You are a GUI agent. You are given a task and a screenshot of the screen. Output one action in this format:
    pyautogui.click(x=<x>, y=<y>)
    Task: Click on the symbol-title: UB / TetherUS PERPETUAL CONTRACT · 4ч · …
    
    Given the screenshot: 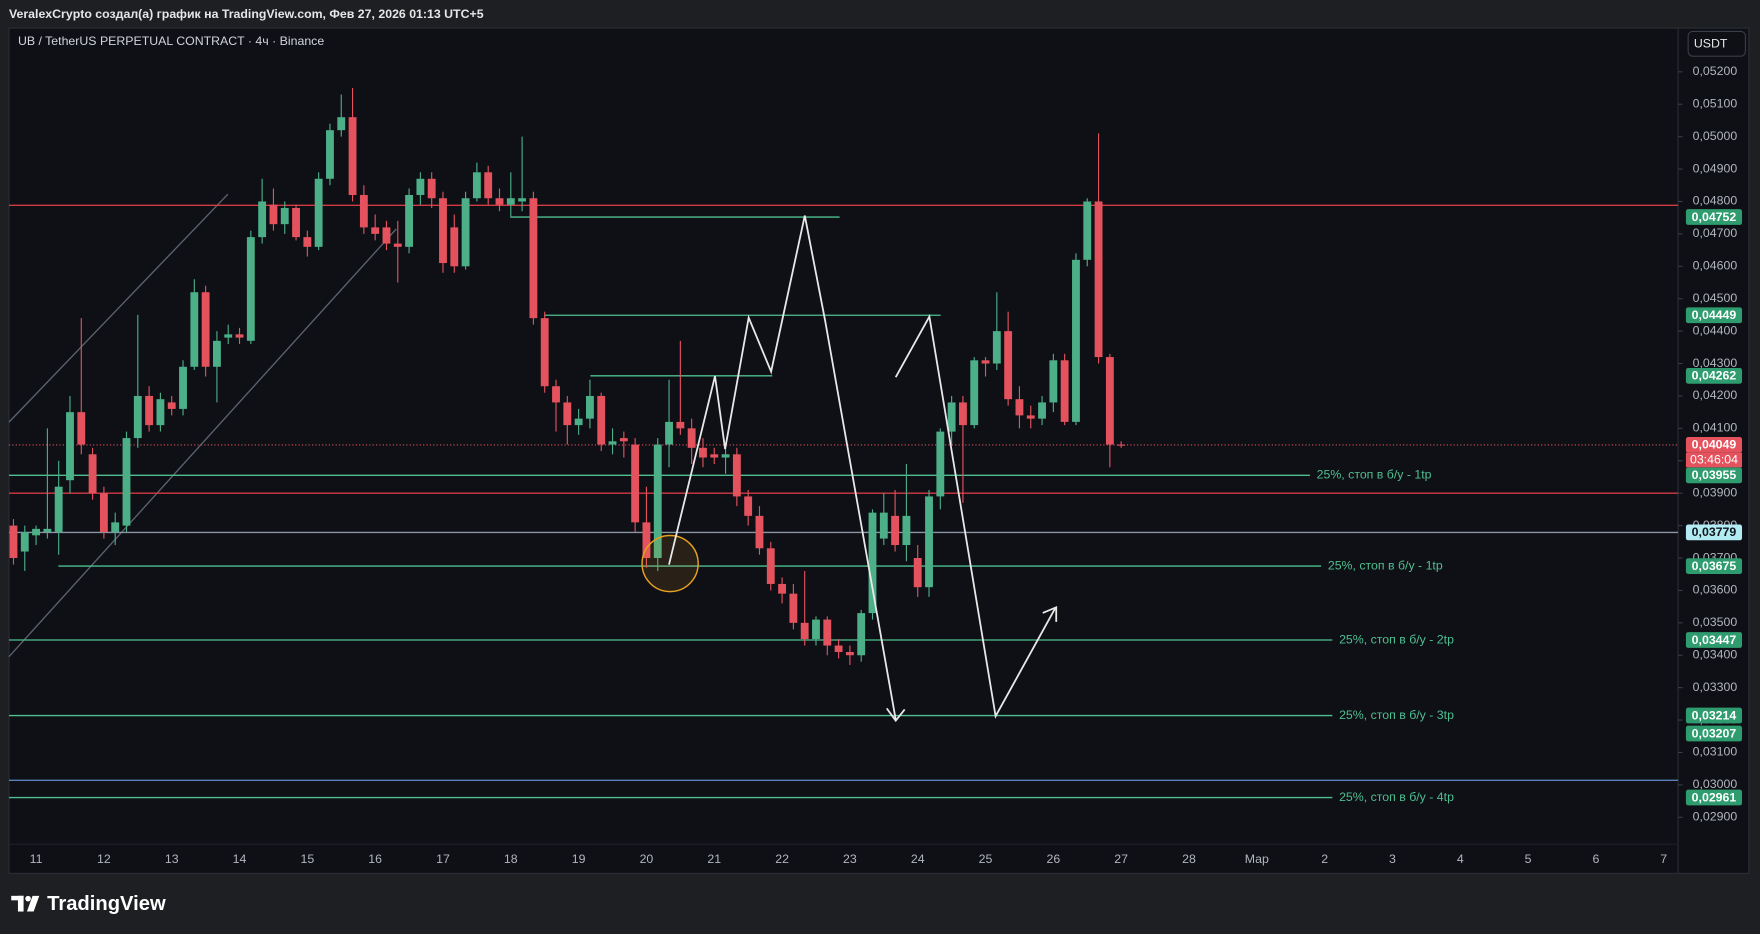 What is the action you would take?
    pyautogui.click(x=171, y=41)
    